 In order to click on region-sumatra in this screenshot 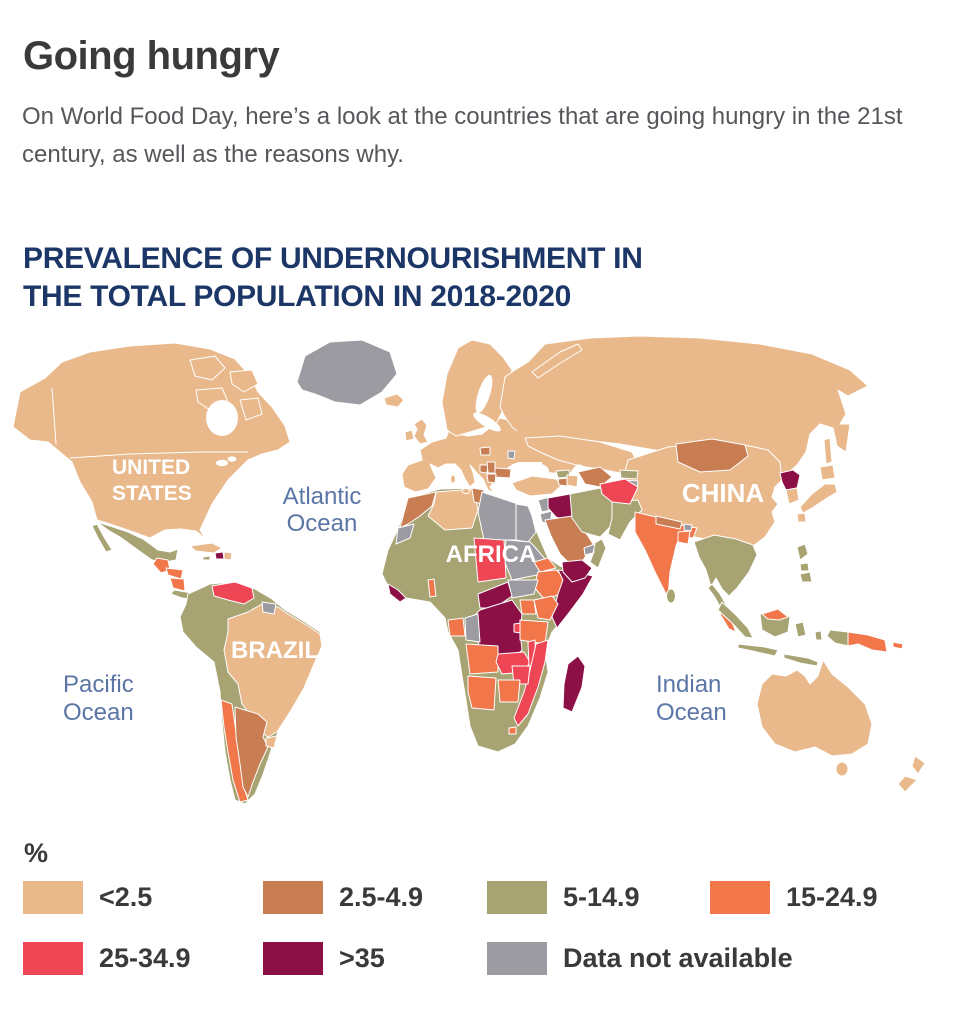, I will do `click(735, 620)`.